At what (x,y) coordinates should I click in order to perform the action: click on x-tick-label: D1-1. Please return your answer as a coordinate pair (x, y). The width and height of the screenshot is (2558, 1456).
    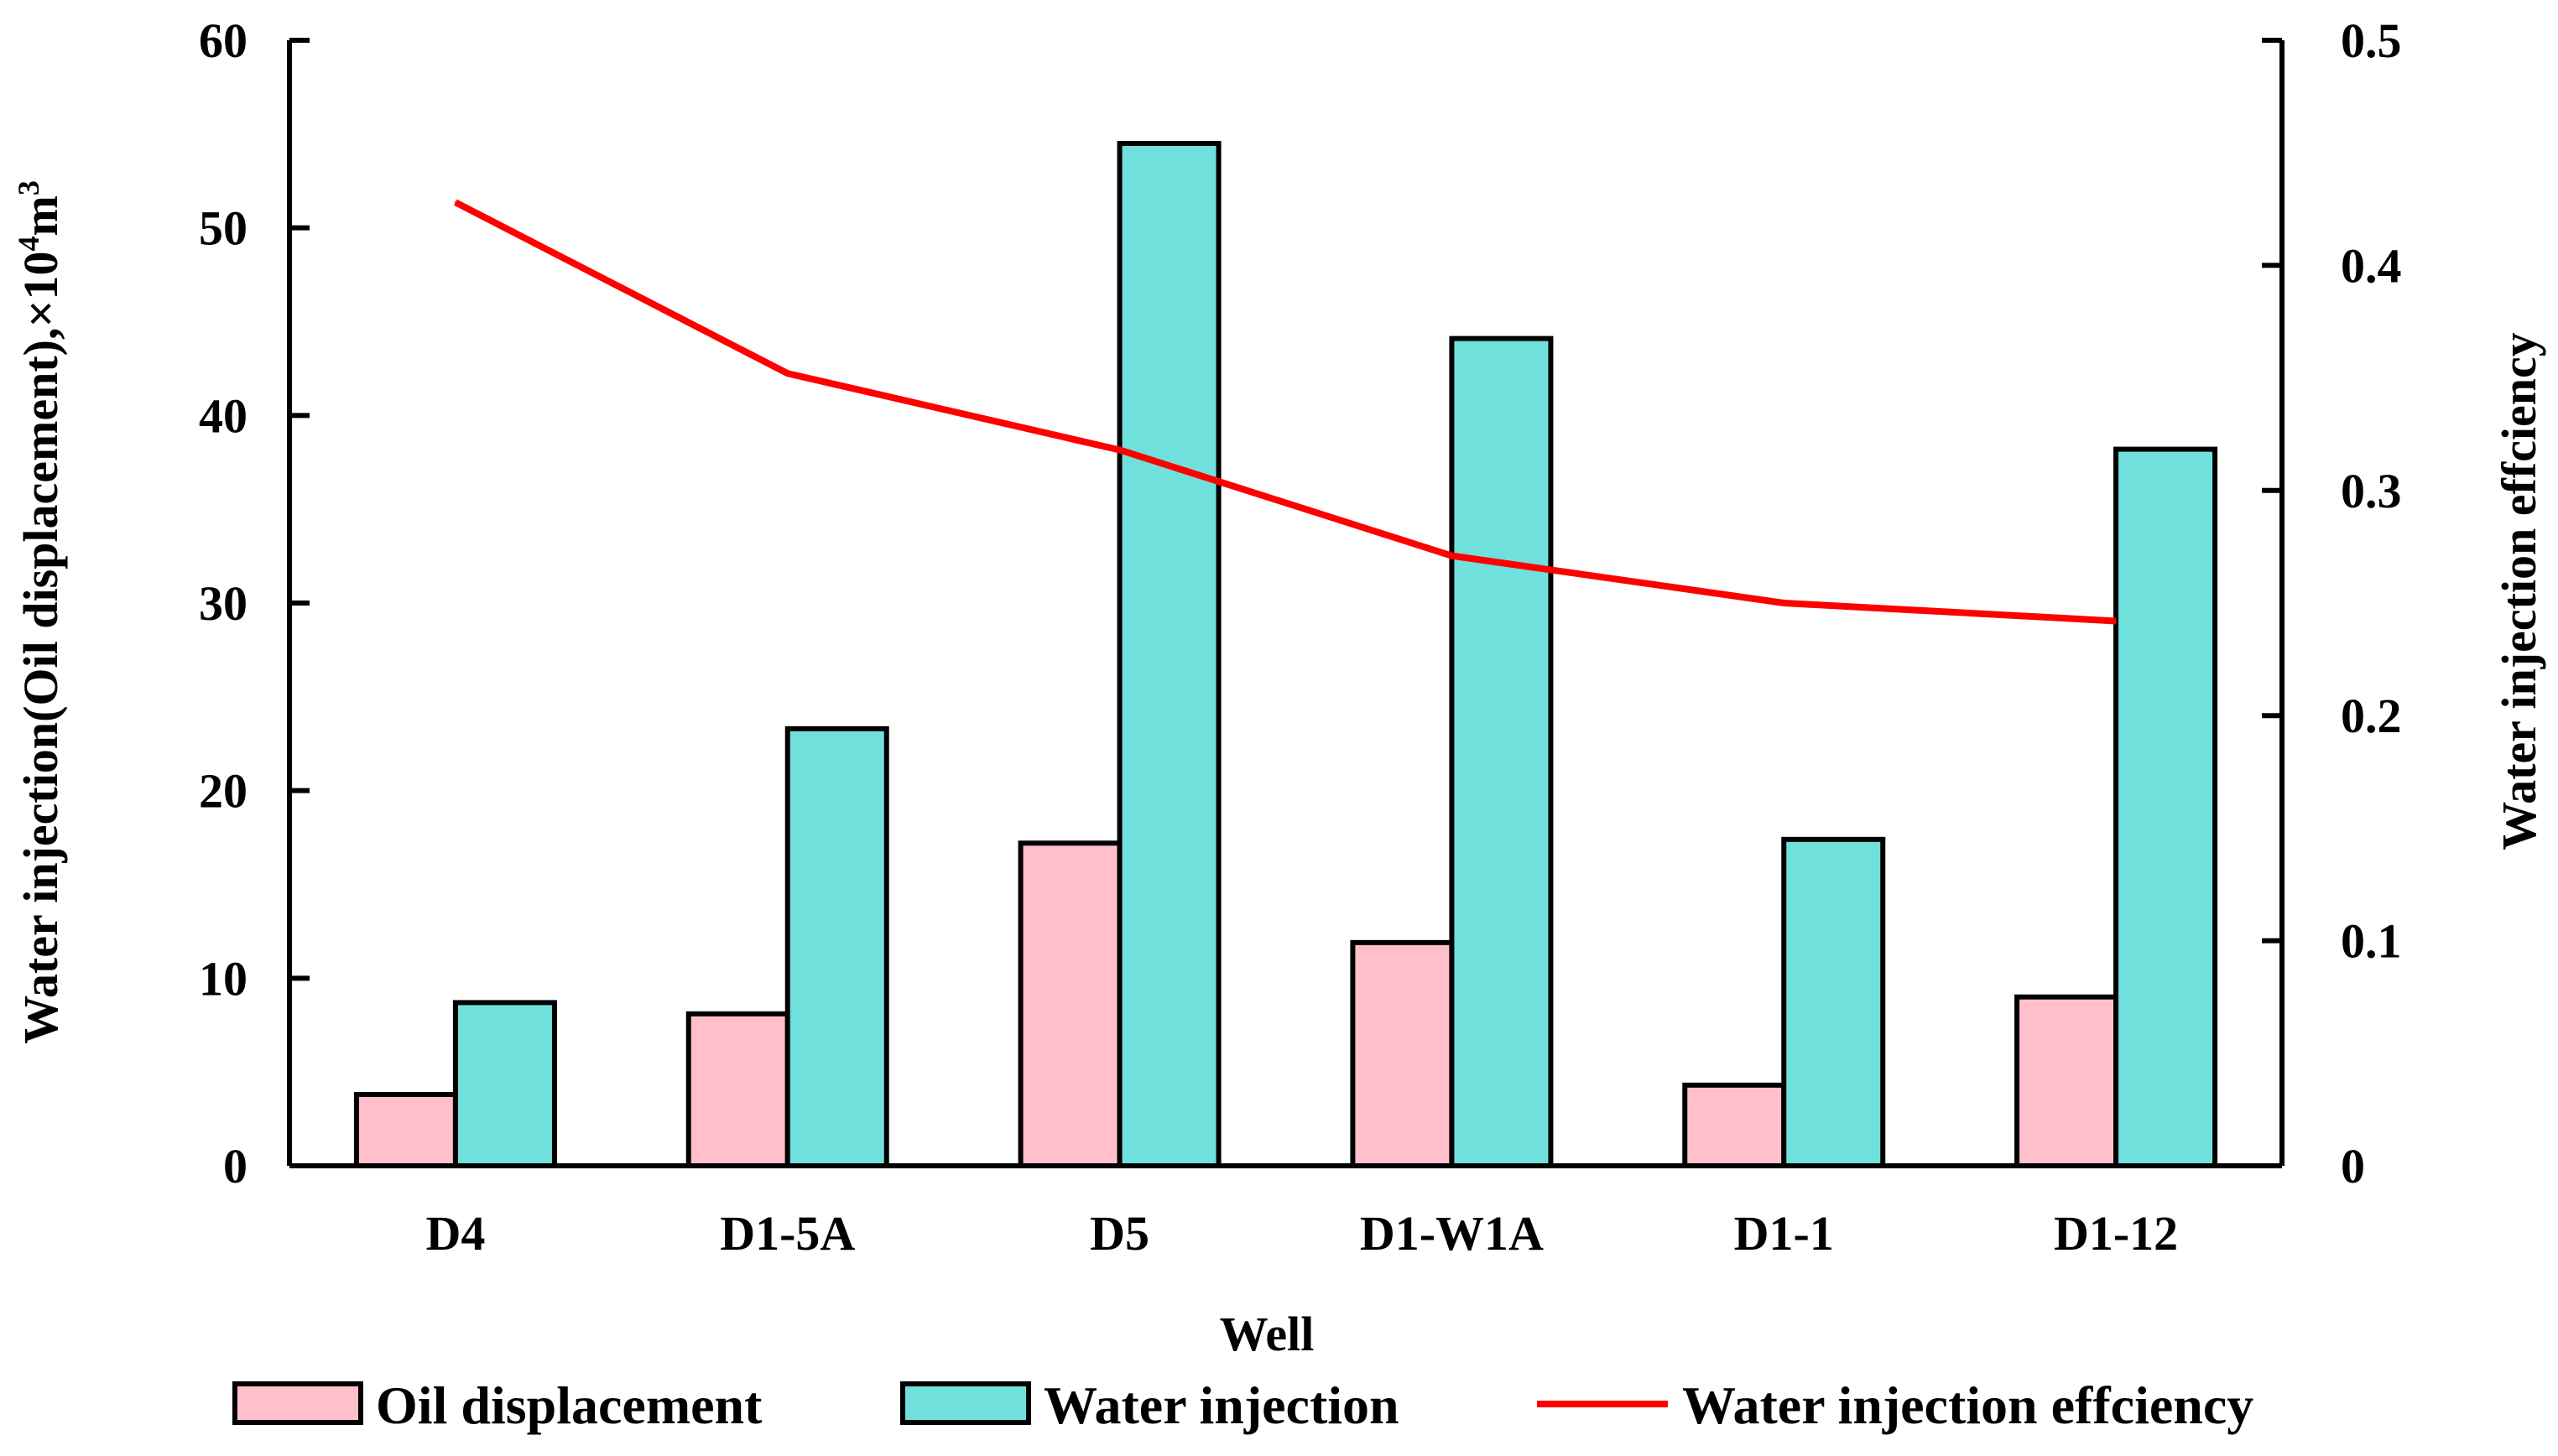
    Looking at the image, I should click on (1784, 1233).